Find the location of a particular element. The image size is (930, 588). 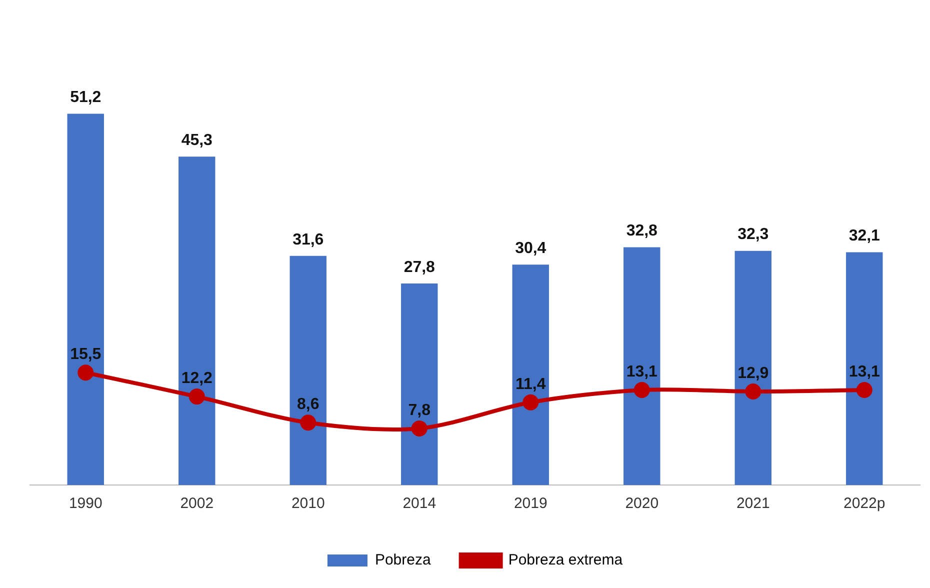

data-label: 51,2 is located at coordinates (86, 97).